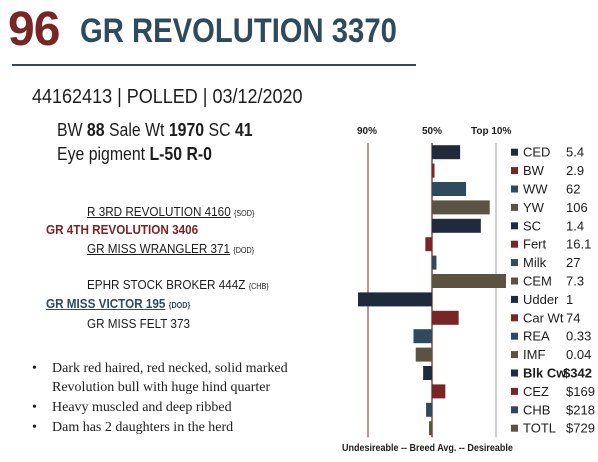 The width and height of the screenshot is (598, 462). Describe the element at coordinates (433, 170) in the screenshot. I see `bar-bw` at that location.